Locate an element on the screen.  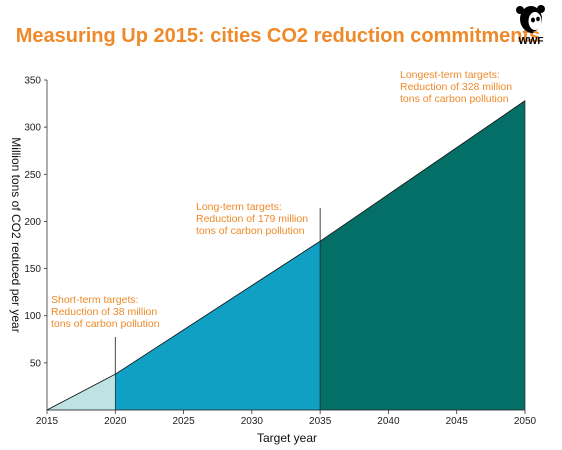
annotation-line-1-2: tons of carbon pollution is located at coordinates (105, 324).